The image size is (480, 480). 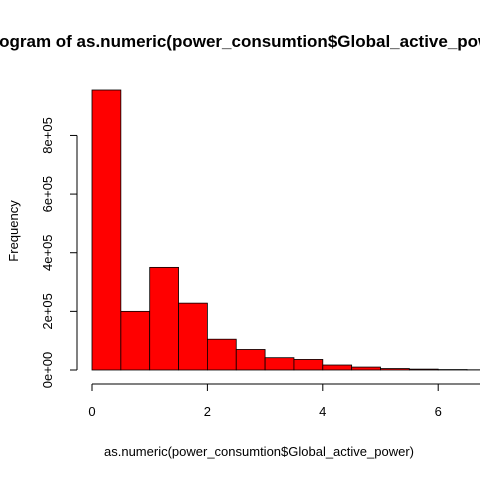 What do you see at coordinates (91, 411) in the screenshot?
I see `x-tick-label-0: 0` at bounding box center [91, 411].